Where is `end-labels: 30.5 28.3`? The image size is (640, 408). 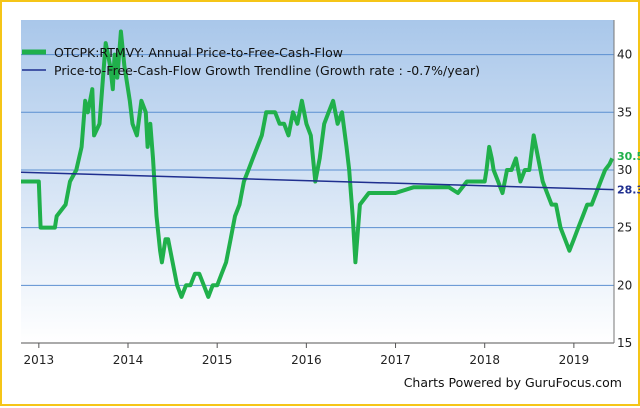
end-labels: 30.5 28.3 is located at coordinates (628, 173).